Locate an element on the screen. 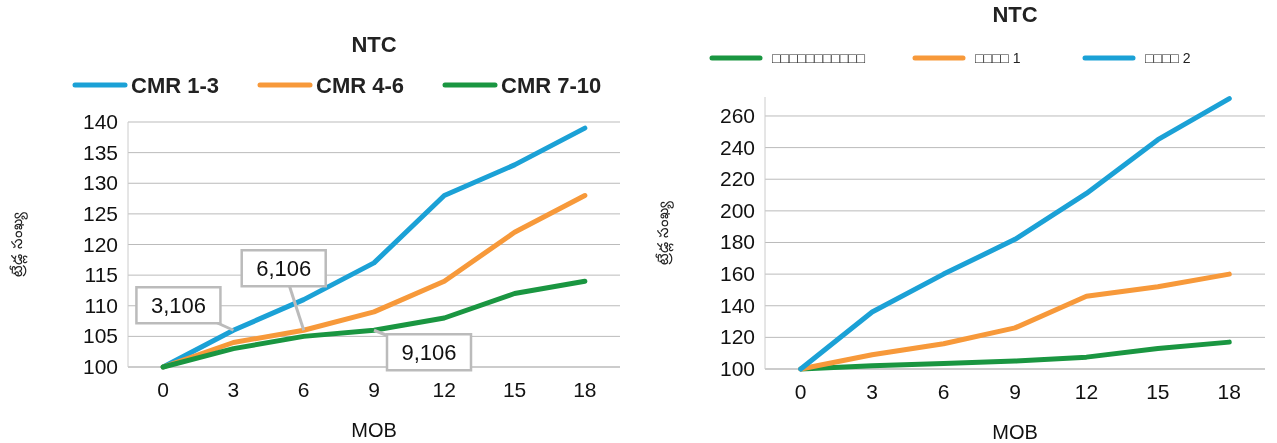 The width and height of the screenshot is (1277, 443). annotation: 6,106 is located at coordinates (284, 269).